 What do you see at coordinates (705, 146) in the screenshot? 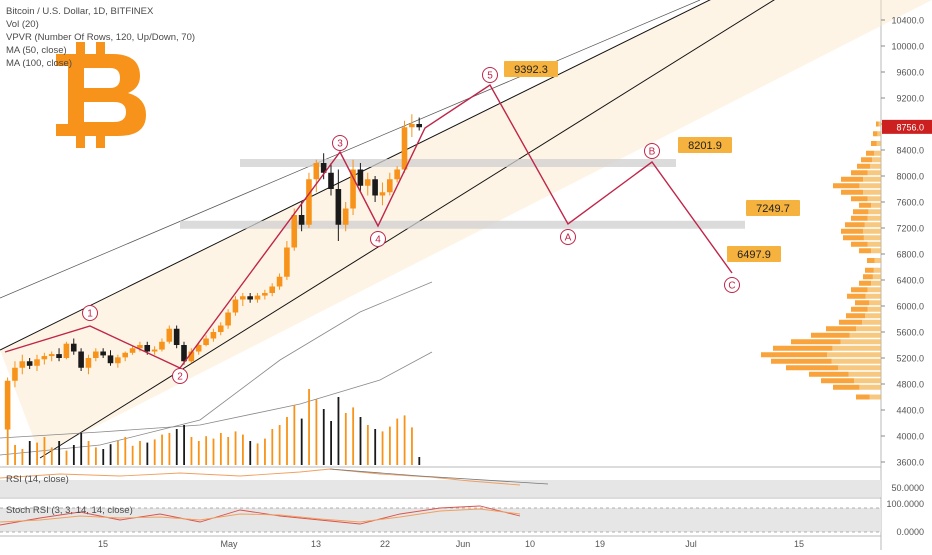
I see `price-callout-1: 8201.9` at bounding box center [705, 146].